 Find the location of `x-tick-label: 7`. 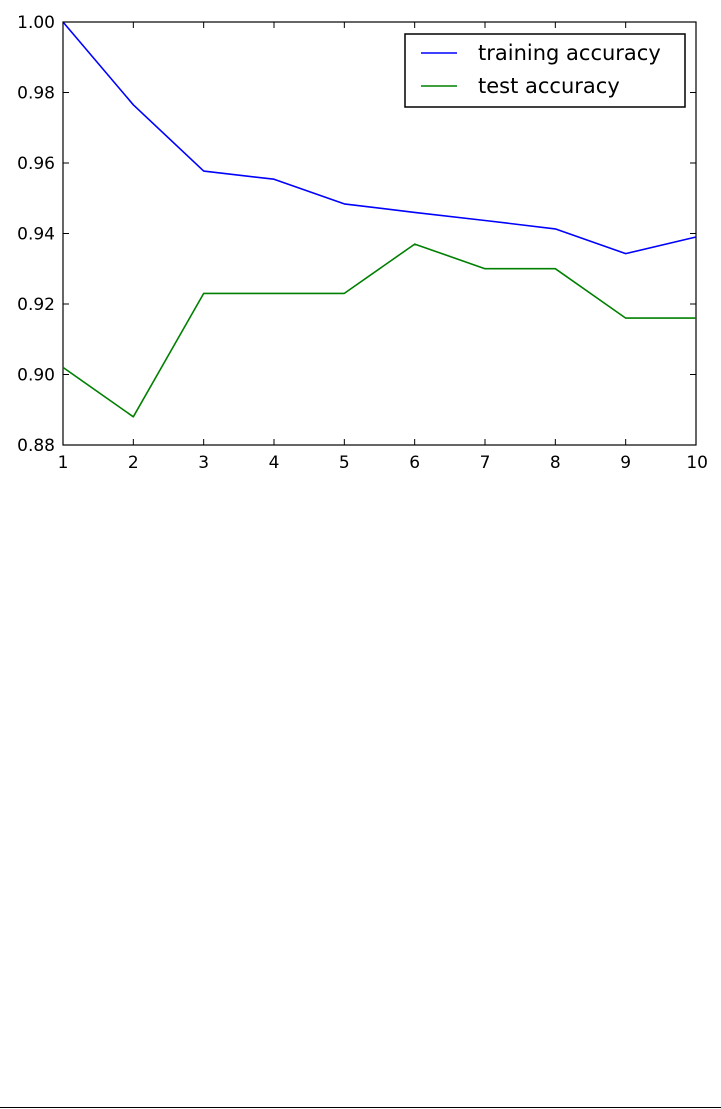

x-tick-label: 7 is located at coordinates (485, 463).